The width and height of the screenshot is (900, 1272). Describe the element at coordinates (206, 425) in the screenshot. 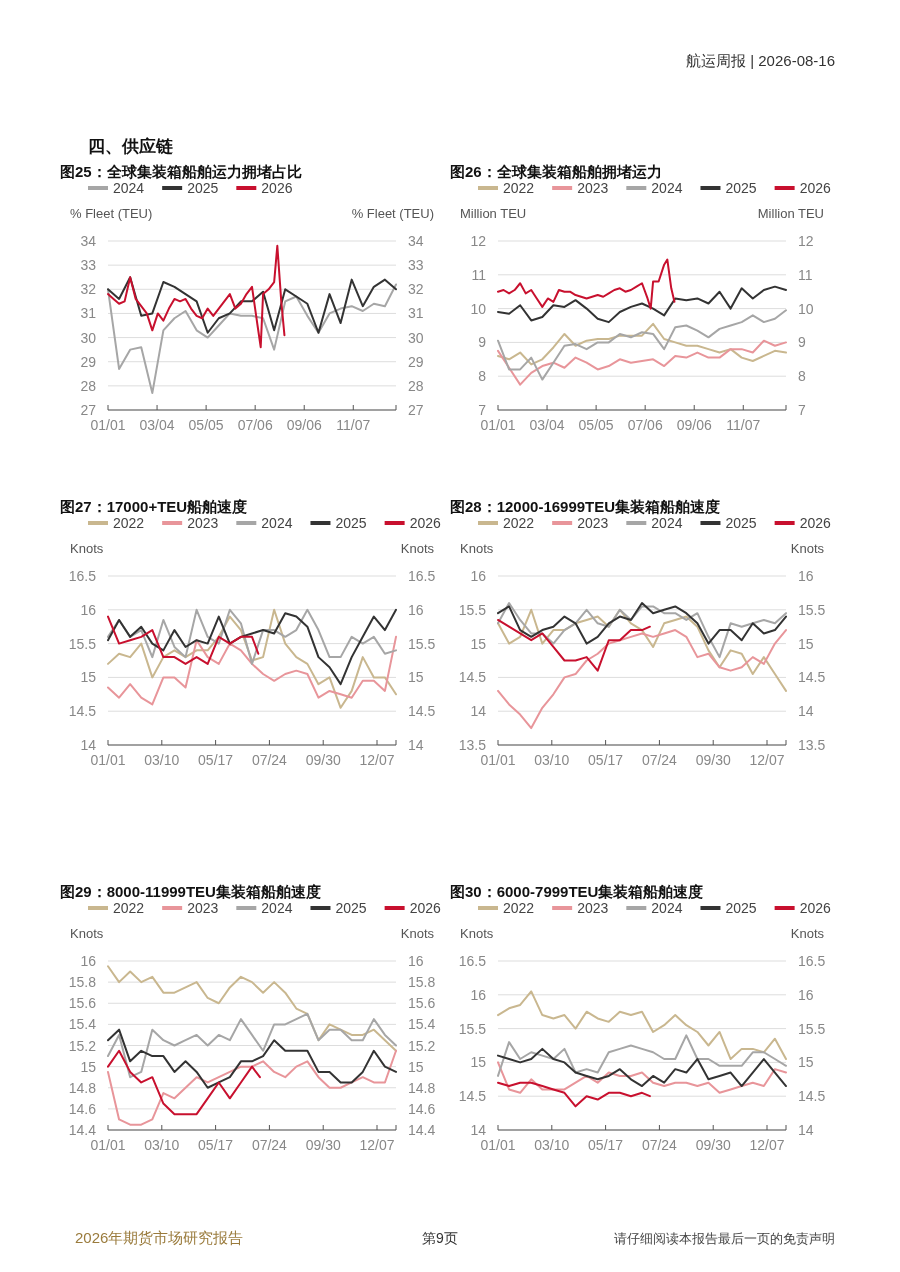

I see `x-tick-label: 05/05` at that location.